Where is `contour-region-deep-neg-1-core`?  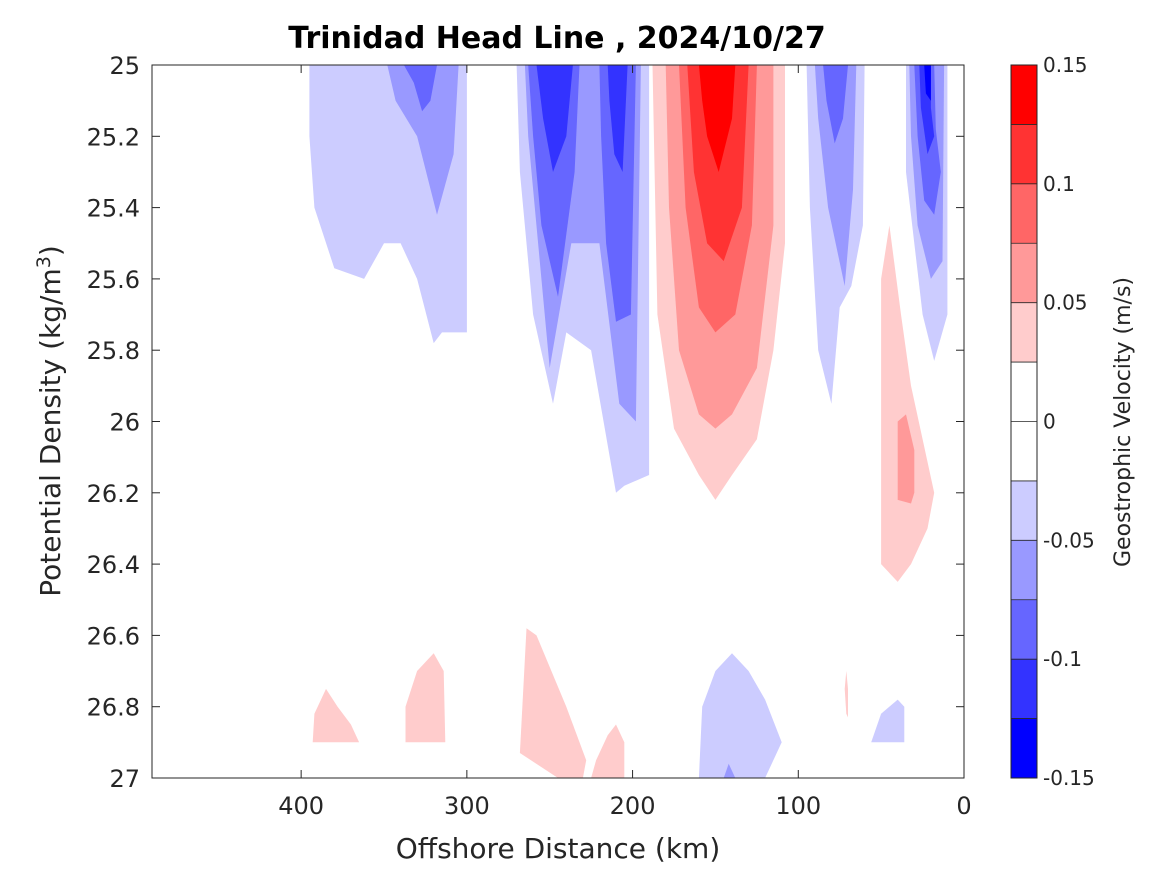
contour-region-deep-neg-1-core is located at coordinates (729, 770).